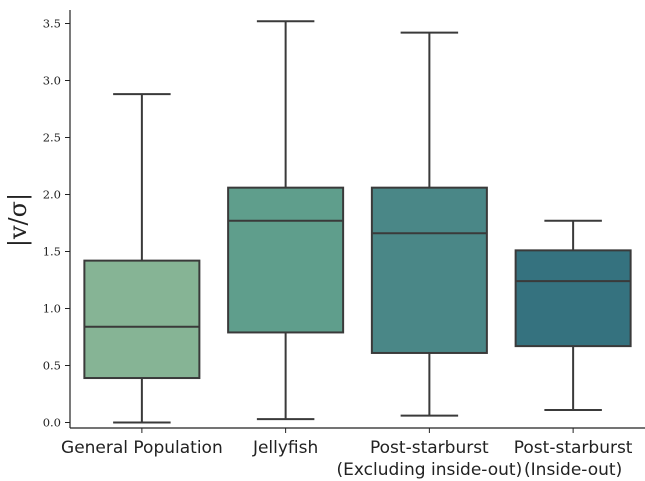 Image resolution: width=645 pixels, height=481 pixels. I want to click on y-tick-label: 0.0, so click(52, 423).